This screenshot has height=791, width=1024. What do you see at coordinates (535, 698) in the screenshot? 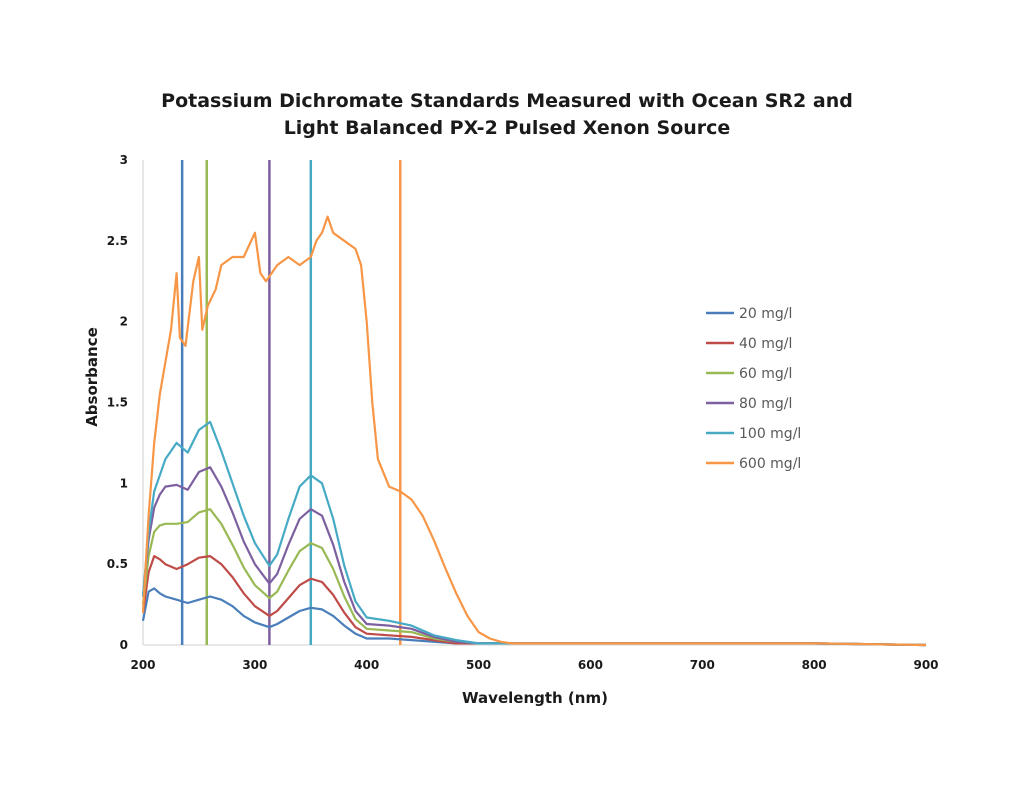
I see `x-axis-title: Wavelength (nm)` at bounding box center [535, 698].